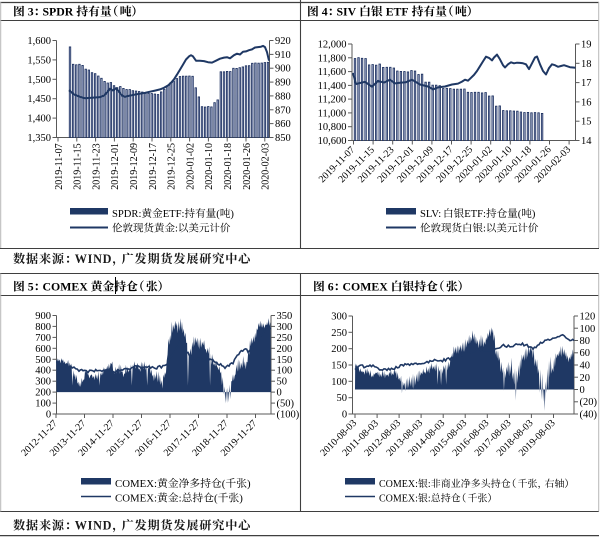  What do you see at coordinates (190, 166) in the screenshot?
I see `svg-text: 2020-01-02` at bounding box center [190, 166].